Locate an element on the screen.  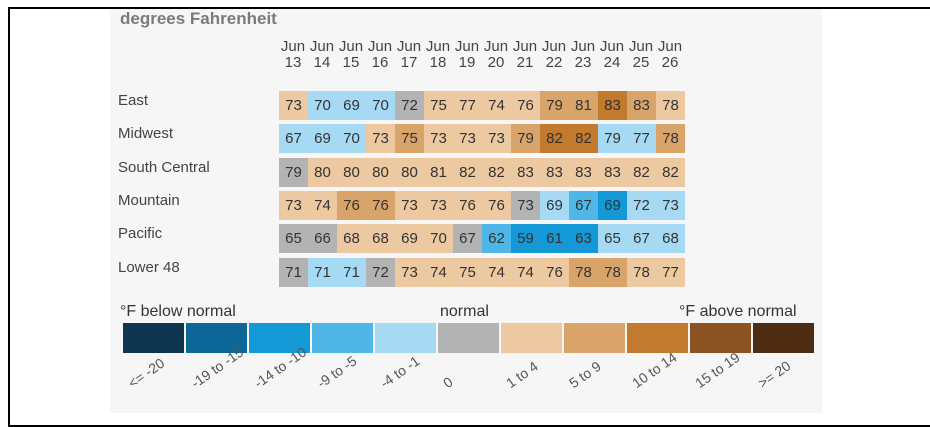
column-day: 25 is located at coordinates (641, 62).